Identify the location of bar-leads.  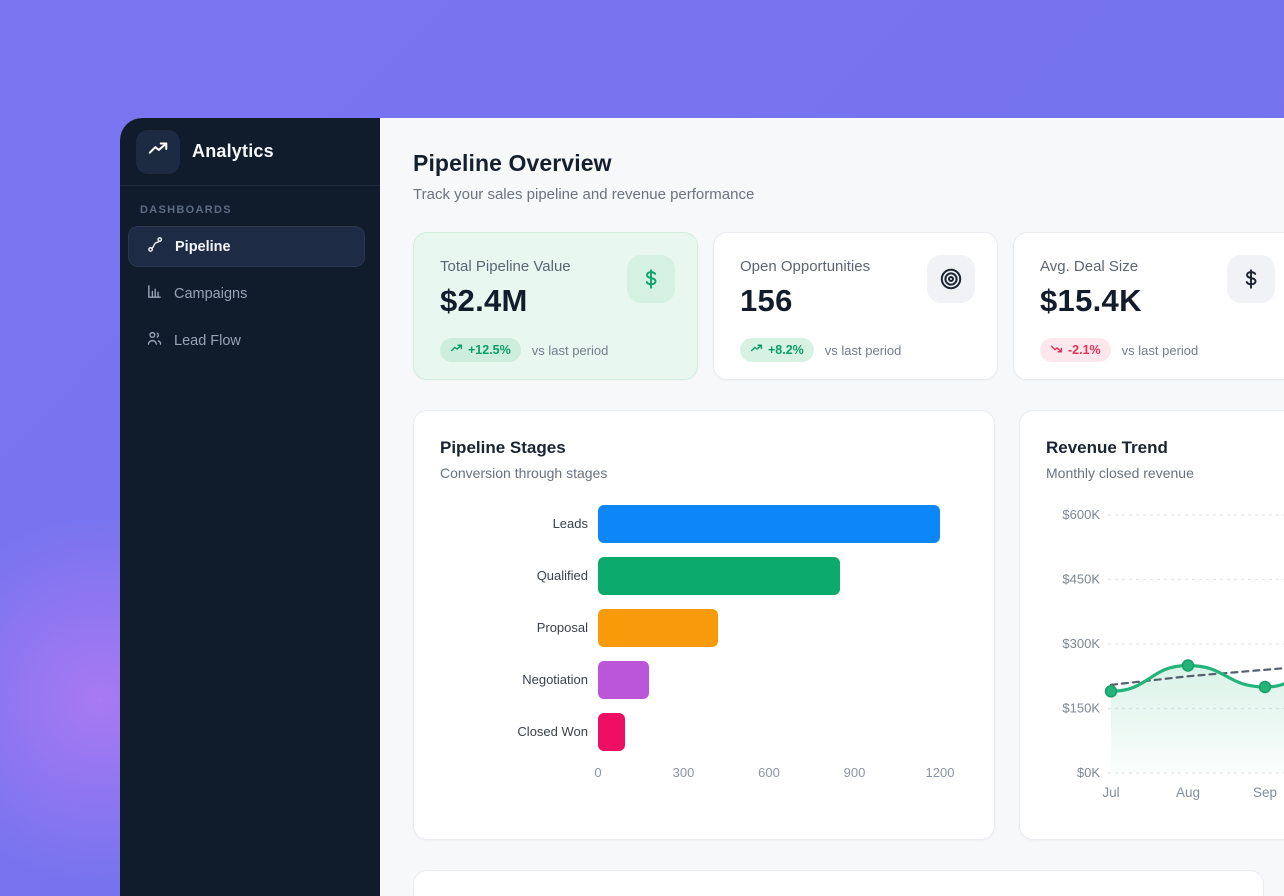
(769, 524).